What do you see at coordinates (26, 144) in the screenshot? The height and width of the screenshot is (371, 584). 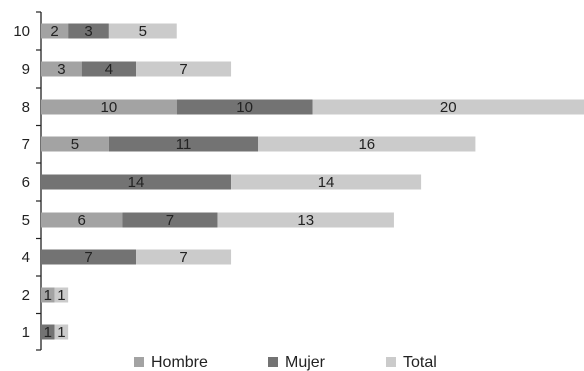 I see `category-label: 7` at bounding box center [26, 144].